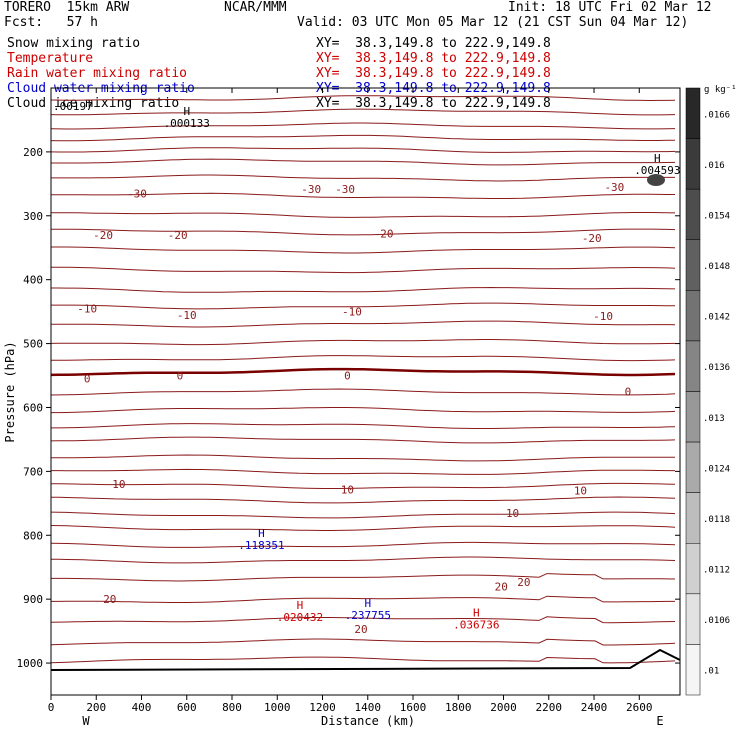  Describe the element at coordinates (33, 599) in the screenshot. I see `y-tick-label: 900` at that location.